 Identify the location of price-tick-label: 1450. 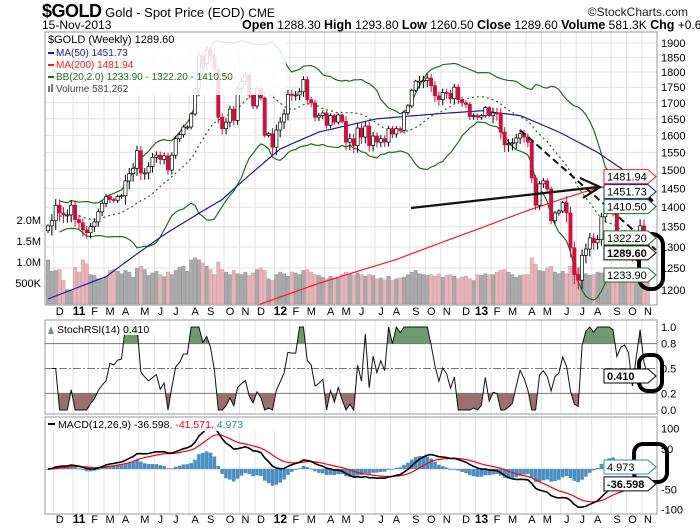
(673, 189).